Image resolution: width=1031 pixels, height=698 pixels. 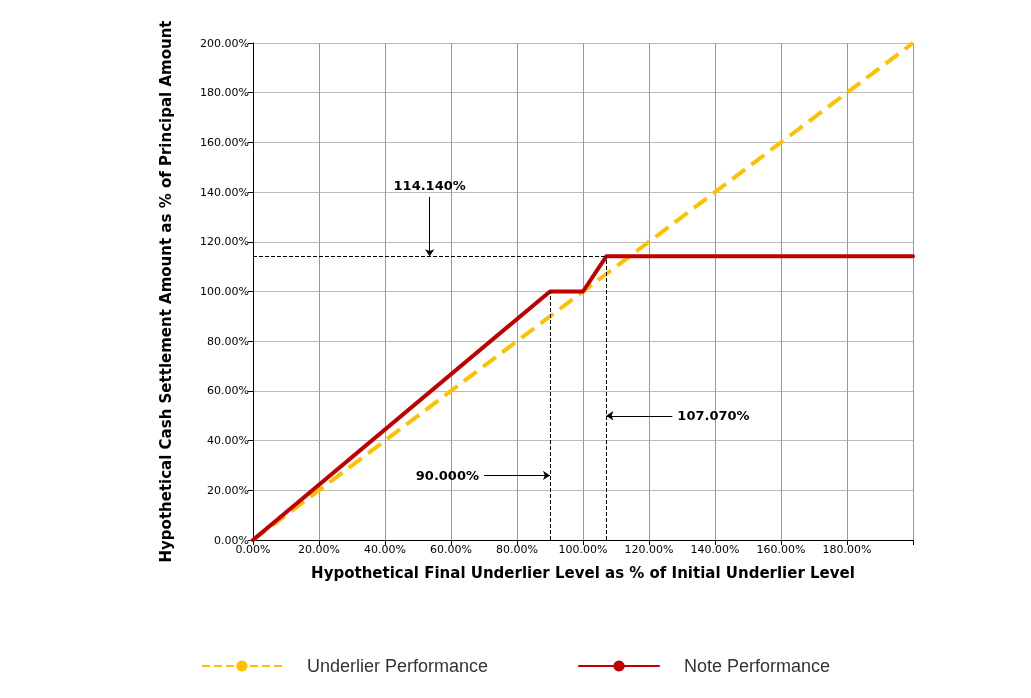 I want to click on ref-line-label: 90.000%, so click(x=447, y=475).